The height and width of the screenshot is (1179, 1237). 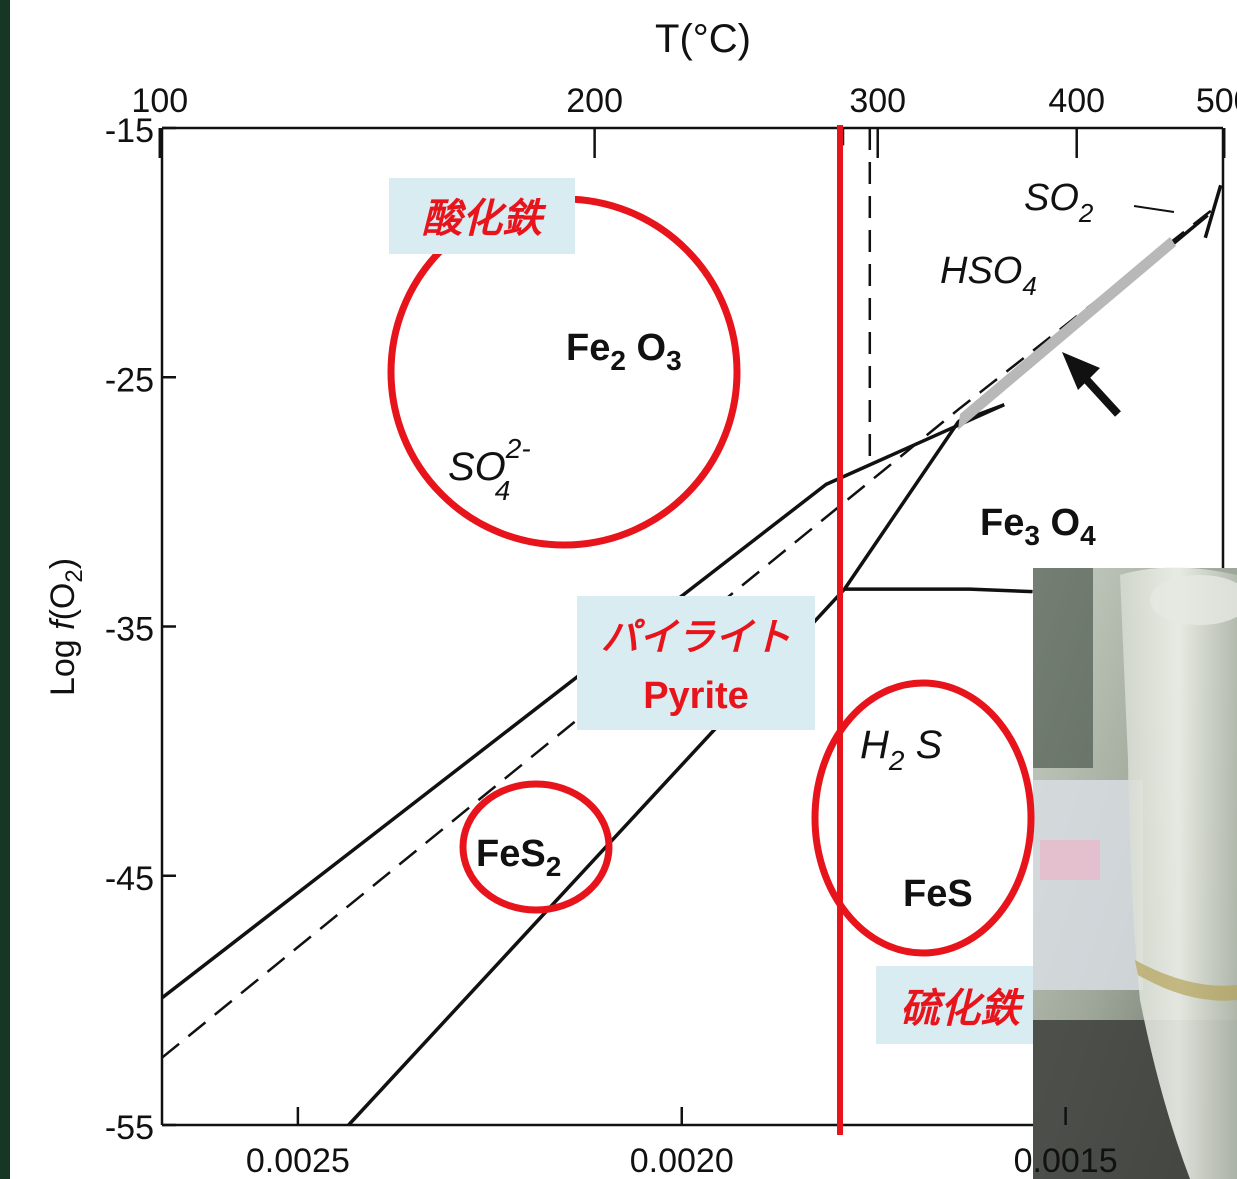 I want to click on top-tick-label: 200, so click(x=594, y=101).